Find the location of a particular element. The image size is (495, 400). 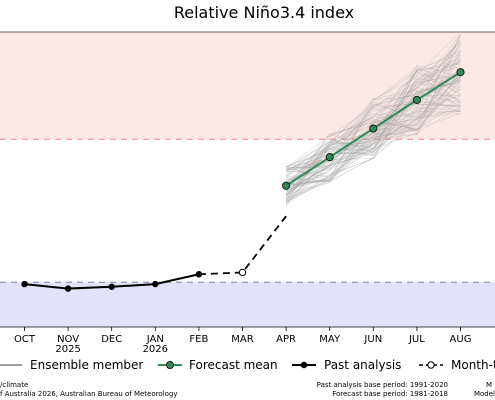

forecast-mean-series is located at coordinates (373, 129).